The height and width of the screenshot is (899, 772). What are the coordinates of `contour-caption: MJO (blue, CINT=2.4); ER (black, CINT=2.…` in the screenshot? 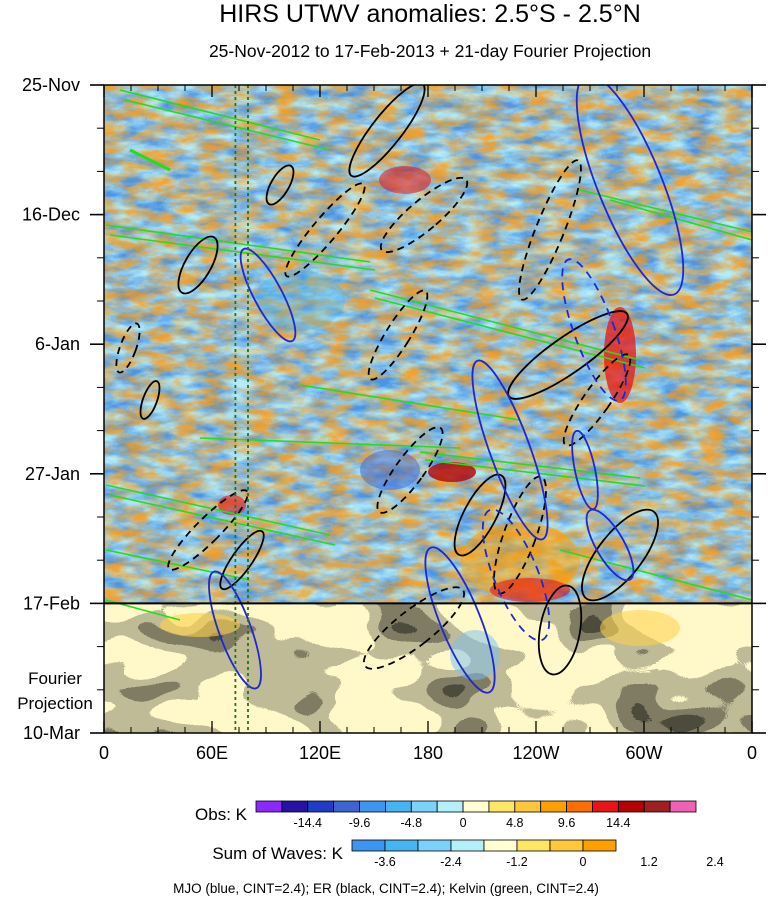 It's located at (386, 888).